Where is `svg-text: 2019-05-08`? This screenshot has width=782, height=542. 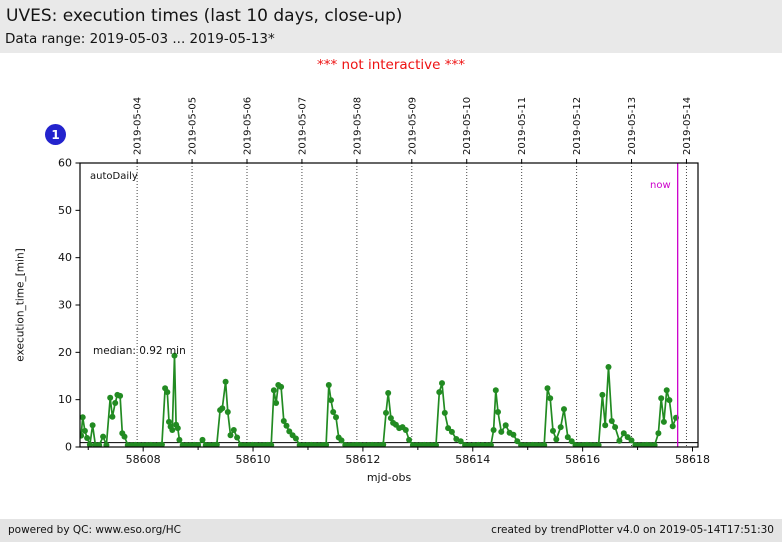 svg-text: 2019-05-08 is located at coordinates (357, 126).